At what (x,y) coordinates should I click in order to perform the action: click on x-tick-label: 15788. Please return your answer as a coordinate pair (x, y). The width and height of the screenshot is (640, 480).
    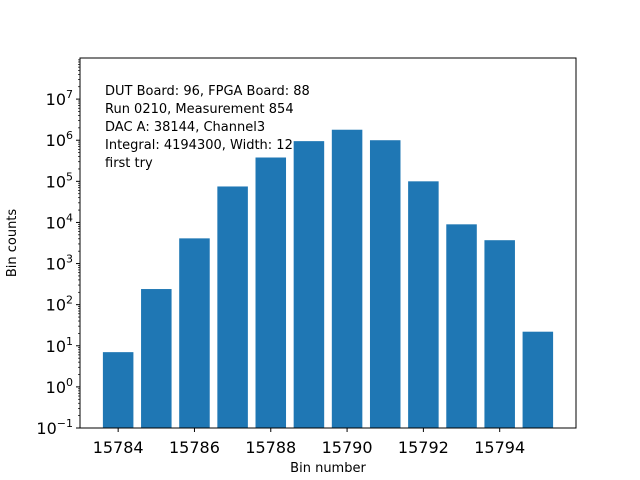
    Looking at the image, I should click on (270, 447).